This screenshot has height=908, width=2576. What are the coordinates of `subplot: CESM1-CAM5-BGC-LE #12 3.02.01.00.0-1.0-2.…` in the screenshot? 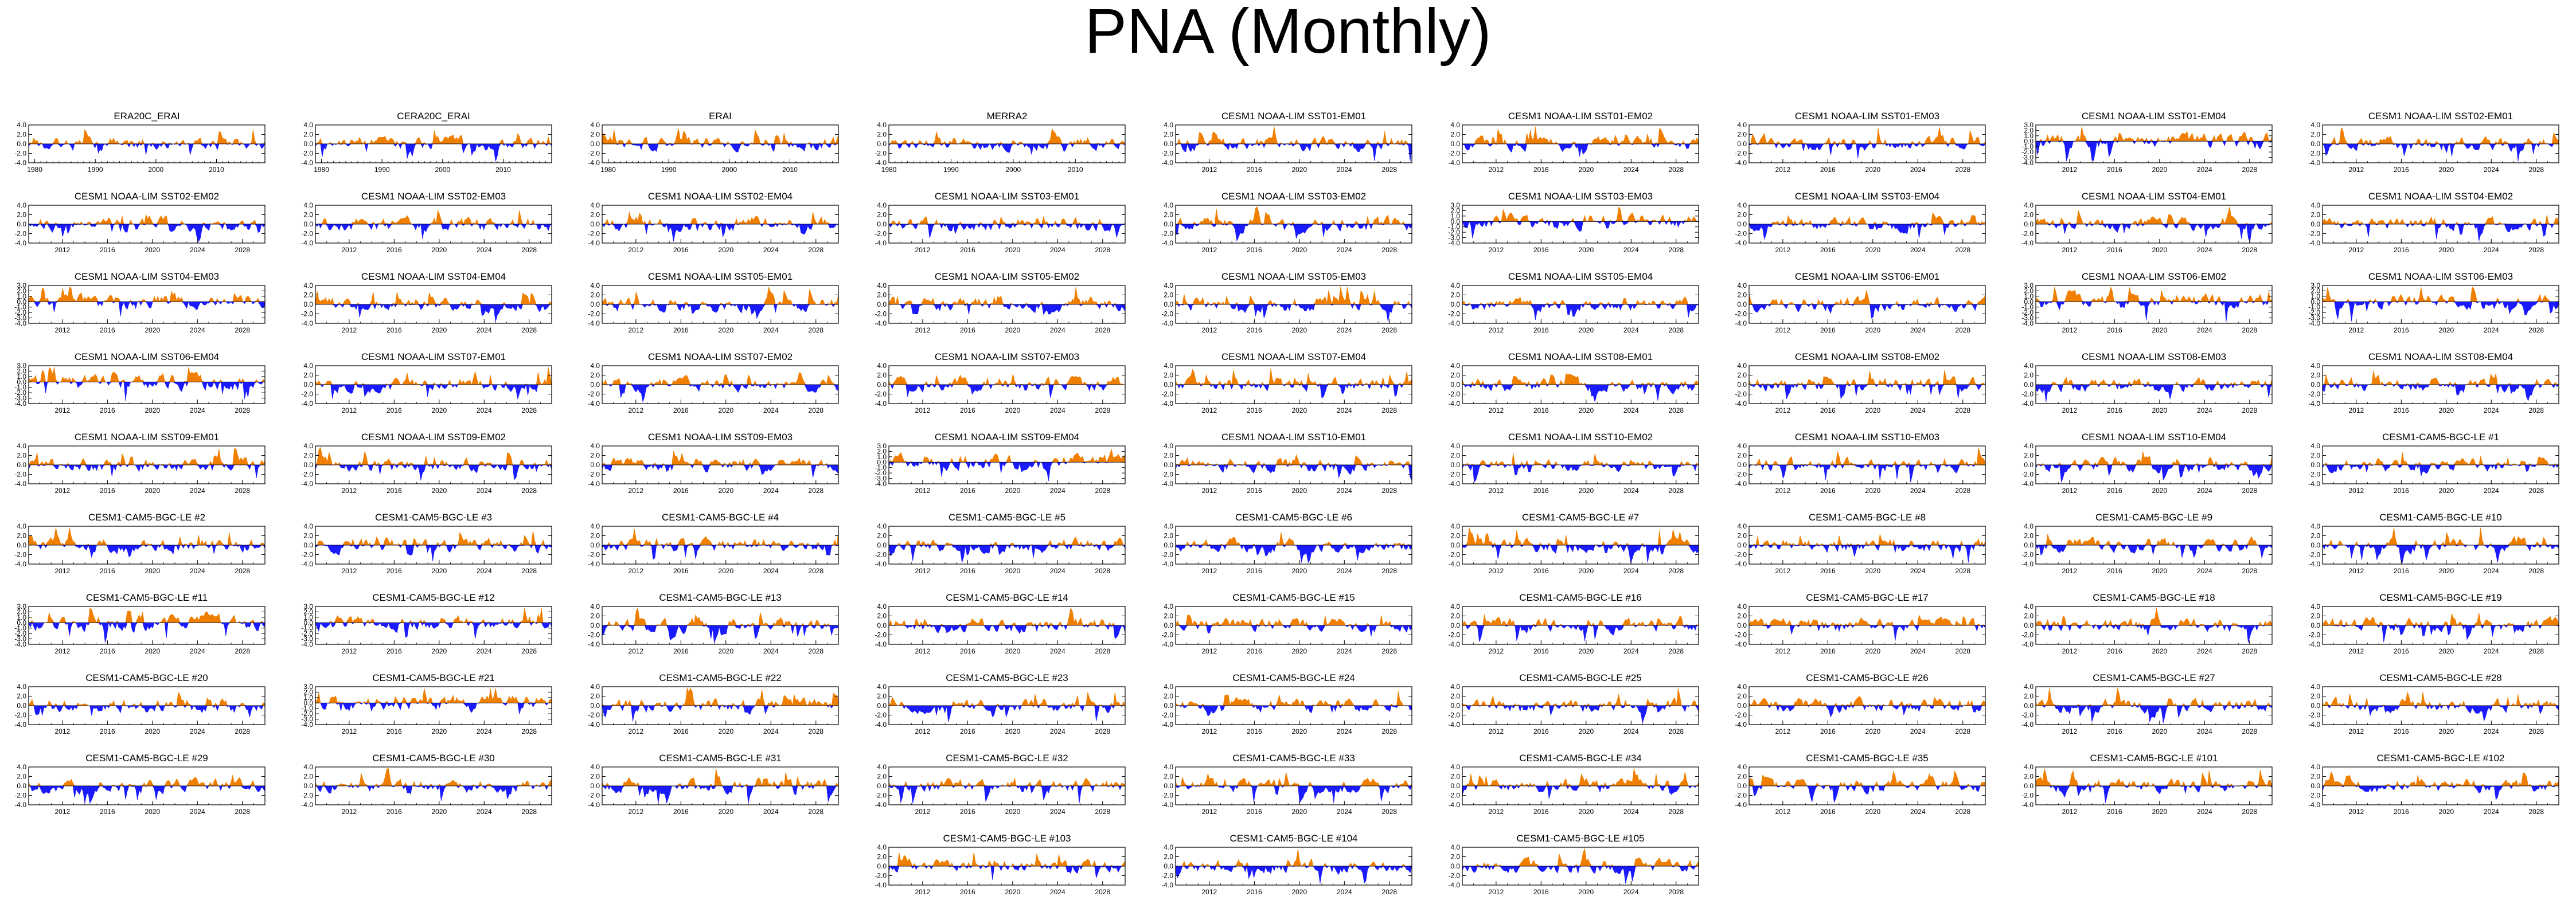 It's located at (427, 623).